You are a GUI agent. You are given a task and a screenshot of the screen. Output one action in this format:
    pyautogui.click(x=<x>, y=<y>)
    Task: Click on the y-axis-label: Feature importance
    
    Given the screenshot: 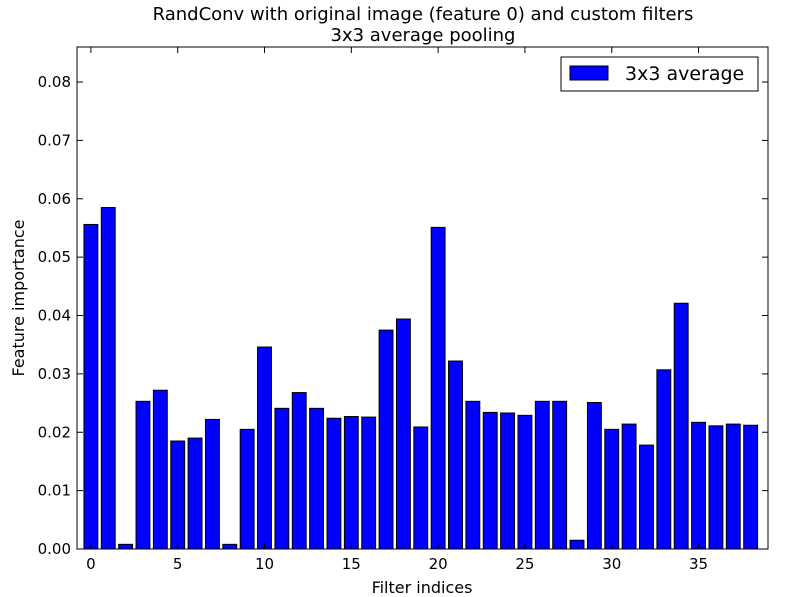 What is the action you would take?
    pyautogui.click(x=18, y=298)
    